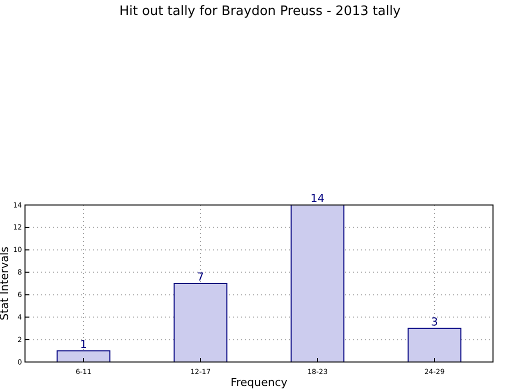 The image size is (520, 390). What do you see at coordinates (259, 382) in the screenshot?
I see `x-axis-title: Frequency` at bounding box center [259, 382].